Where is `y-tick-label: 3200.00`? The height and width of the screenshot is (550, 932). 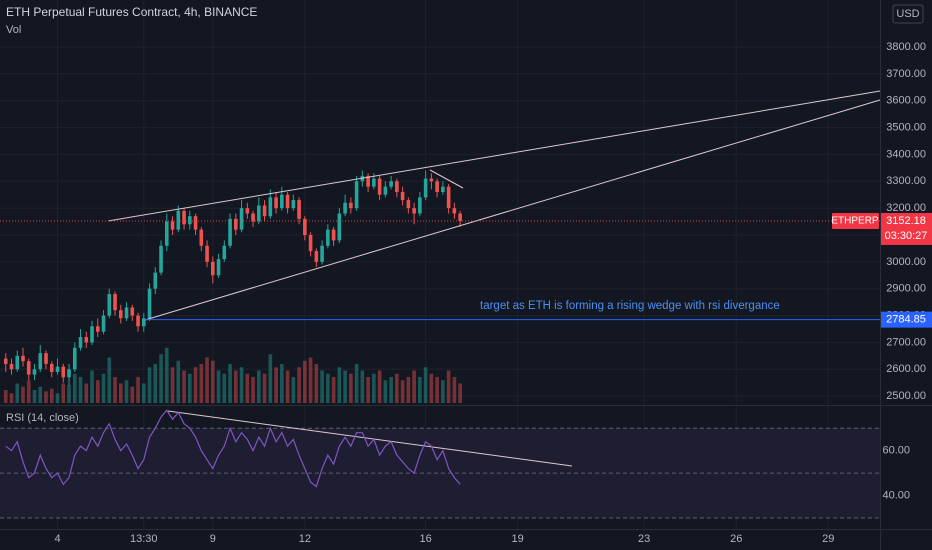
y-tick-label: 3200.00 is located at coordinates (906, 208).